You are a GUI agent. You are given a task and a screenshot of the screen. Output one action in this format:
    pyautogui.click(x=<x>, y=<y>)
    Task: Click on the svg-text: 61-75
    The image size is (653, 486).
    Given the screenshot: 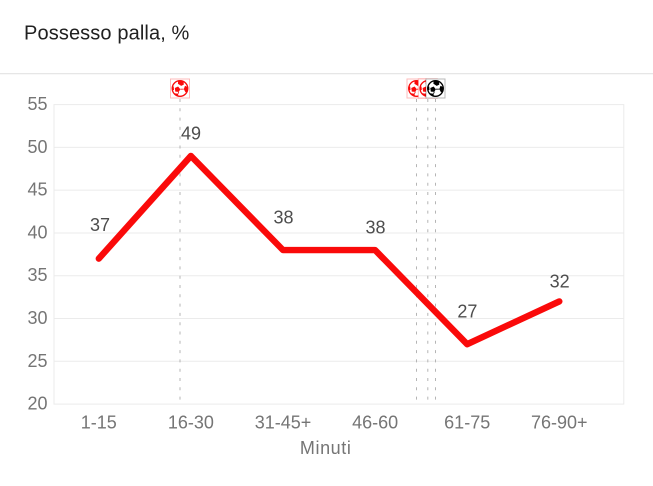 What is the action you would take?
    pyautogui.click(x=467, y=423)
    